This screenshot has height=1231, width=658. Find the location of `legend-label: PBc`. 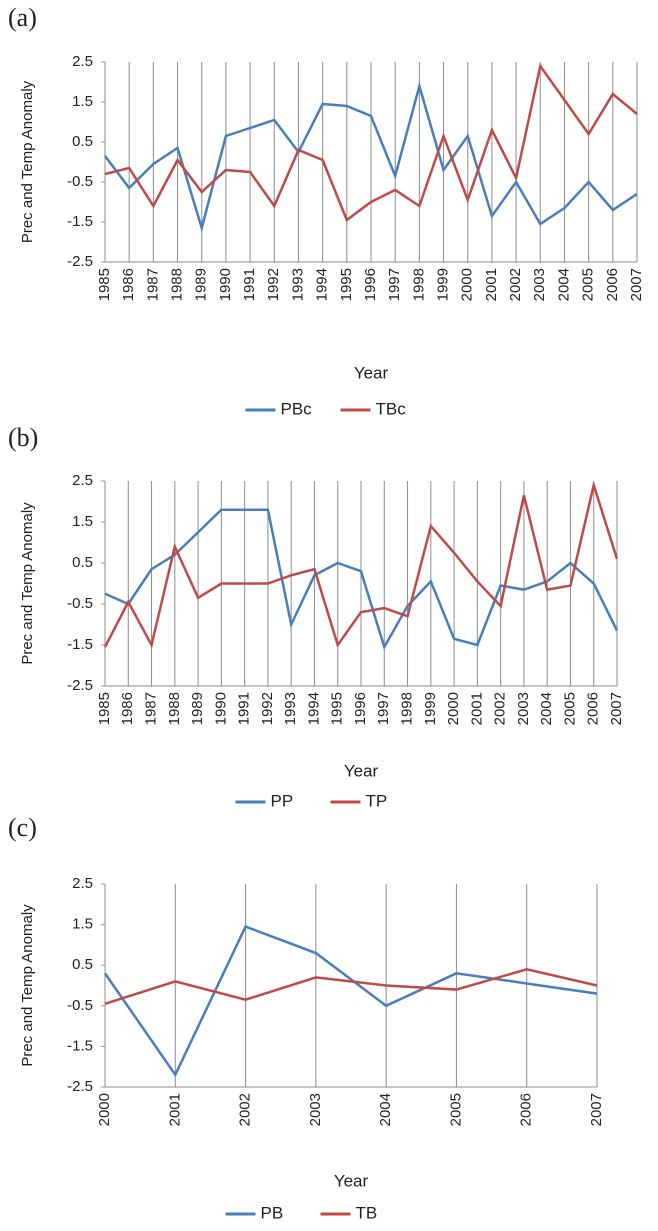

legend-label: PBc is located at coordinates (297, 408).